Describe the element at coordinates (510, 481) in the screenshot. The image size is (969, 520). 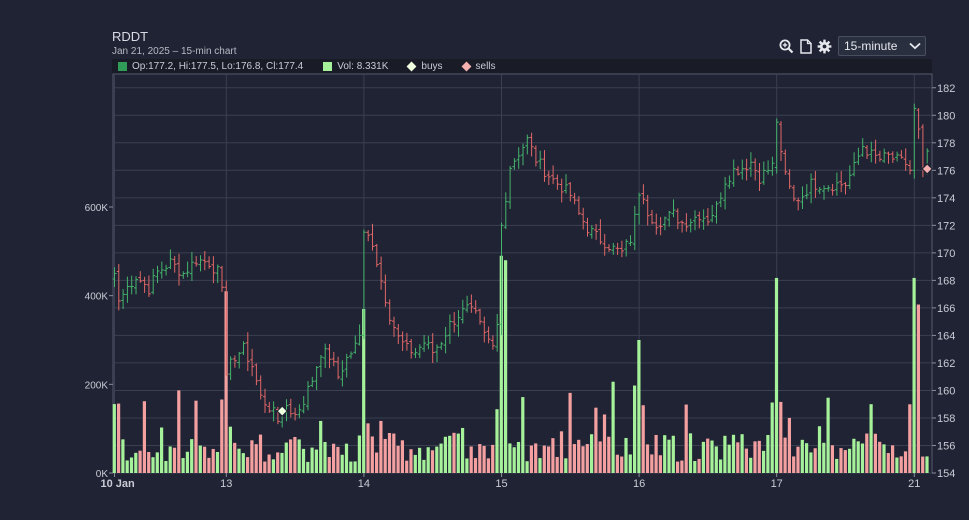
I see `time-axis: 10 Jan 13 14 15 16 17 21` at that location.